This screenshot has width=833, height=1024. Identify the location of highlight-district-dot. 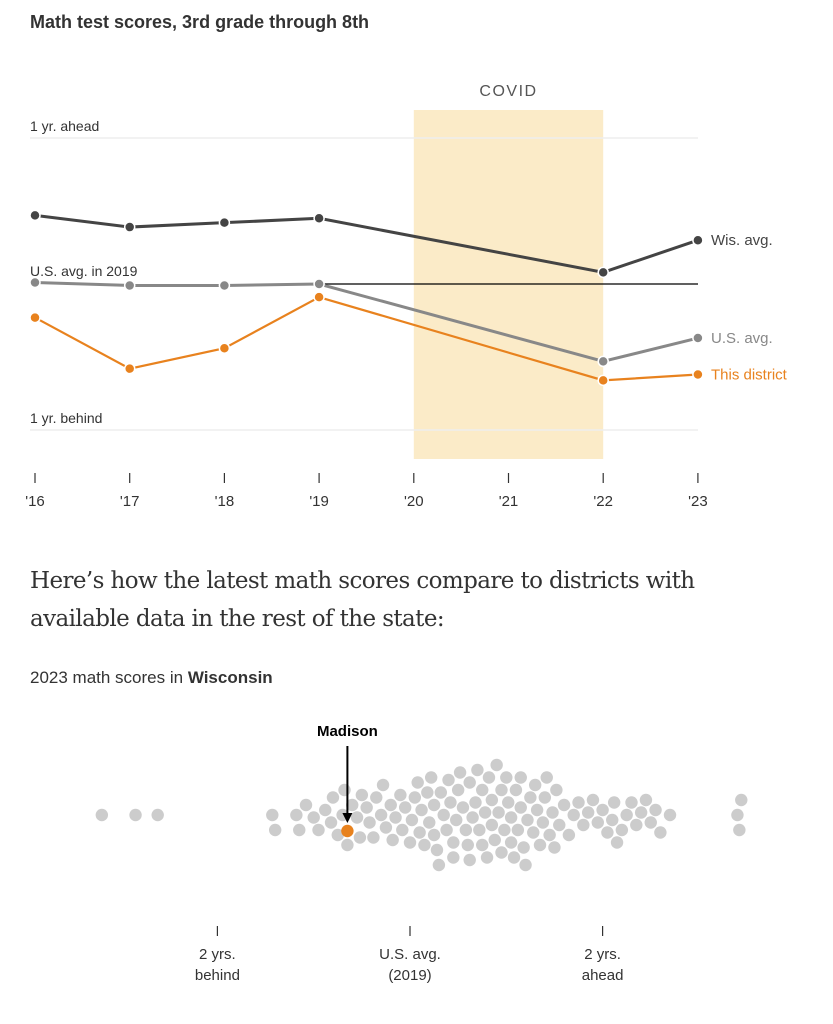
(347, 831).